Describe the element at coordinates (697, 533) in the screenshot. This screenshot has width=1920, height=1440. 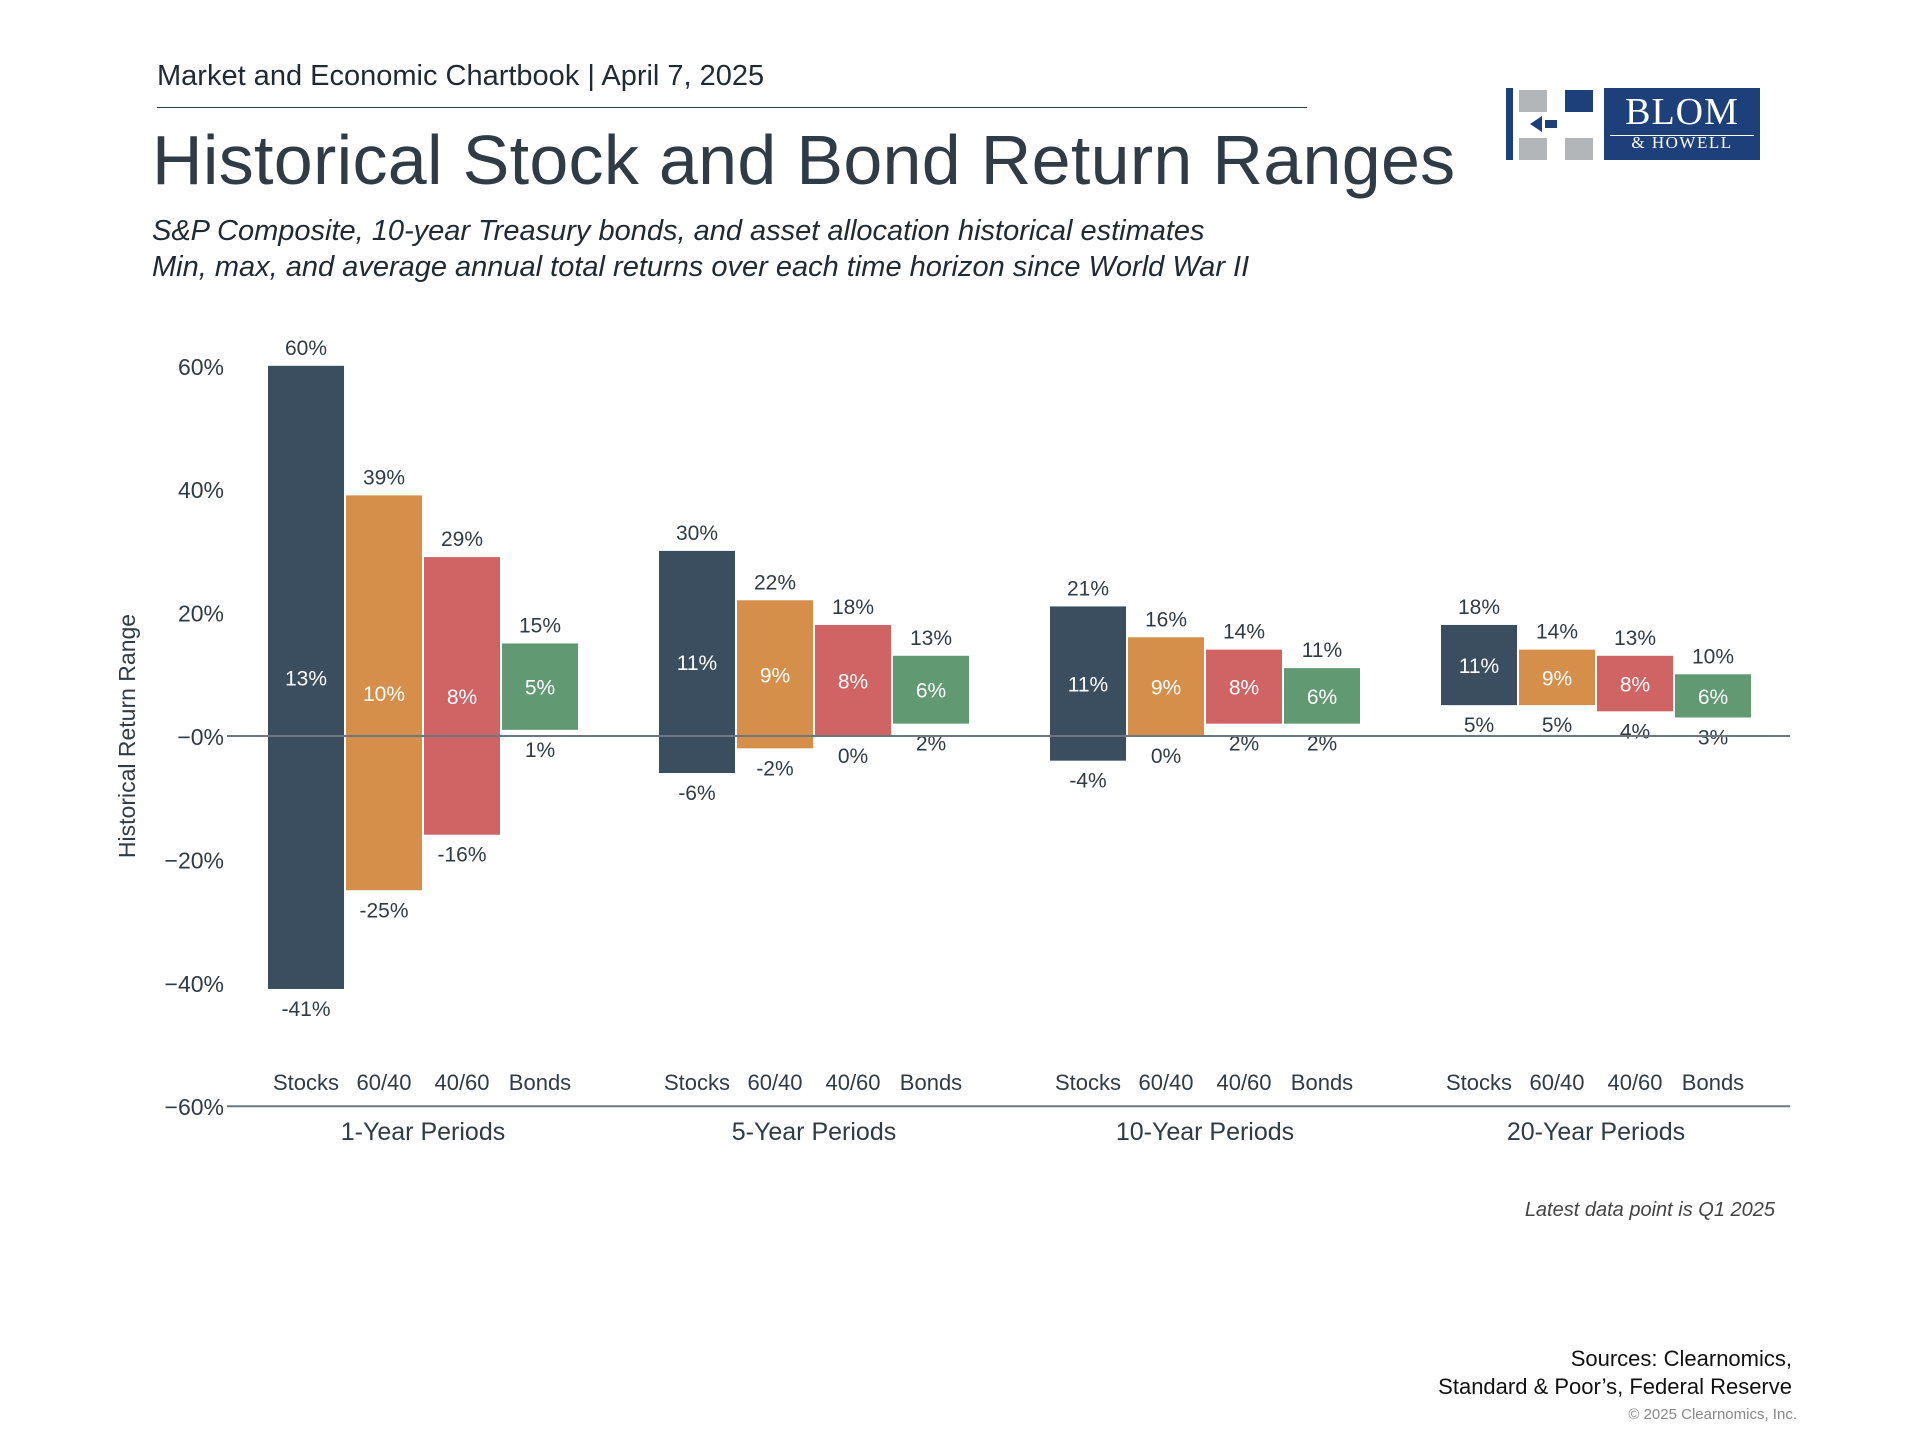
I see `max-label: 30%` at that location.